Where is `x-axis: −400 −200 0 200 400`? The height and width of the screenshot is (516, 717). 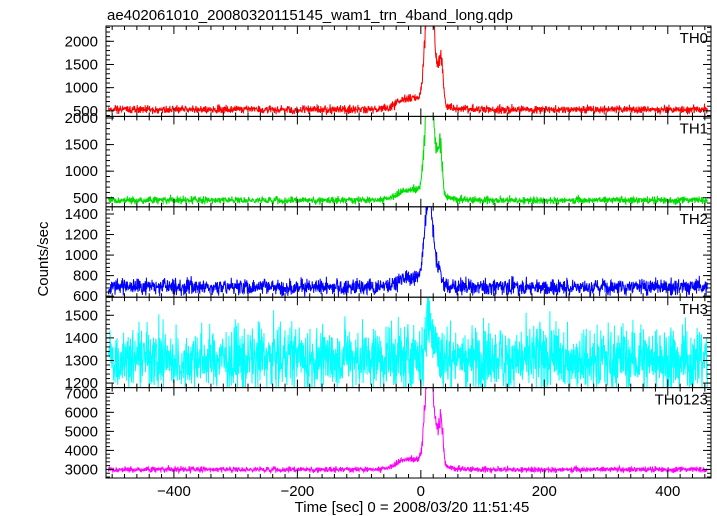
x-axis: −400 −200 0 200 400 is located at coordinates (418, 491).